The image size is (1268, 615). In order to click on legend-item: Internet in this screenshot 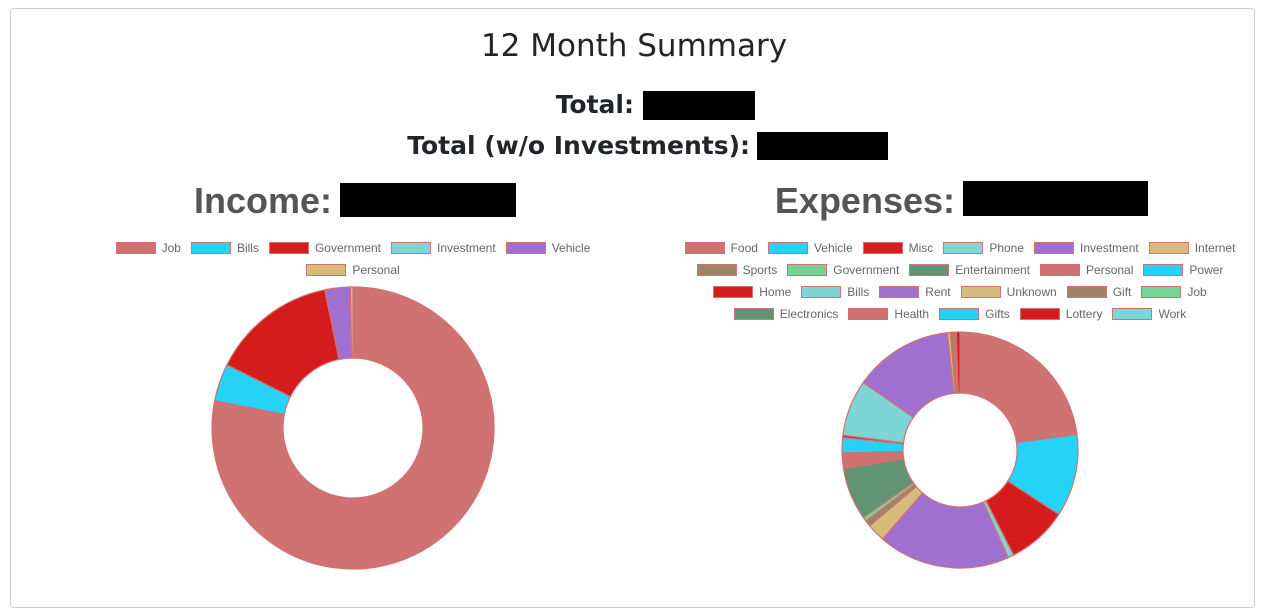, I will do `click(1192, 248)`.